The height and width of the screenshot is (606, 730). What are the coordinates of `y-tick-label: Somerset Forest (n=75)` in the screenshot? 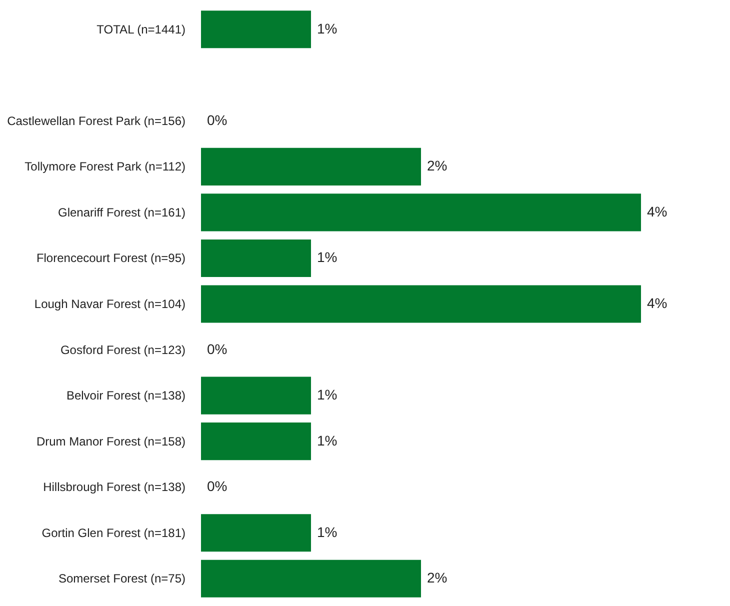 It's located at (122, 579).